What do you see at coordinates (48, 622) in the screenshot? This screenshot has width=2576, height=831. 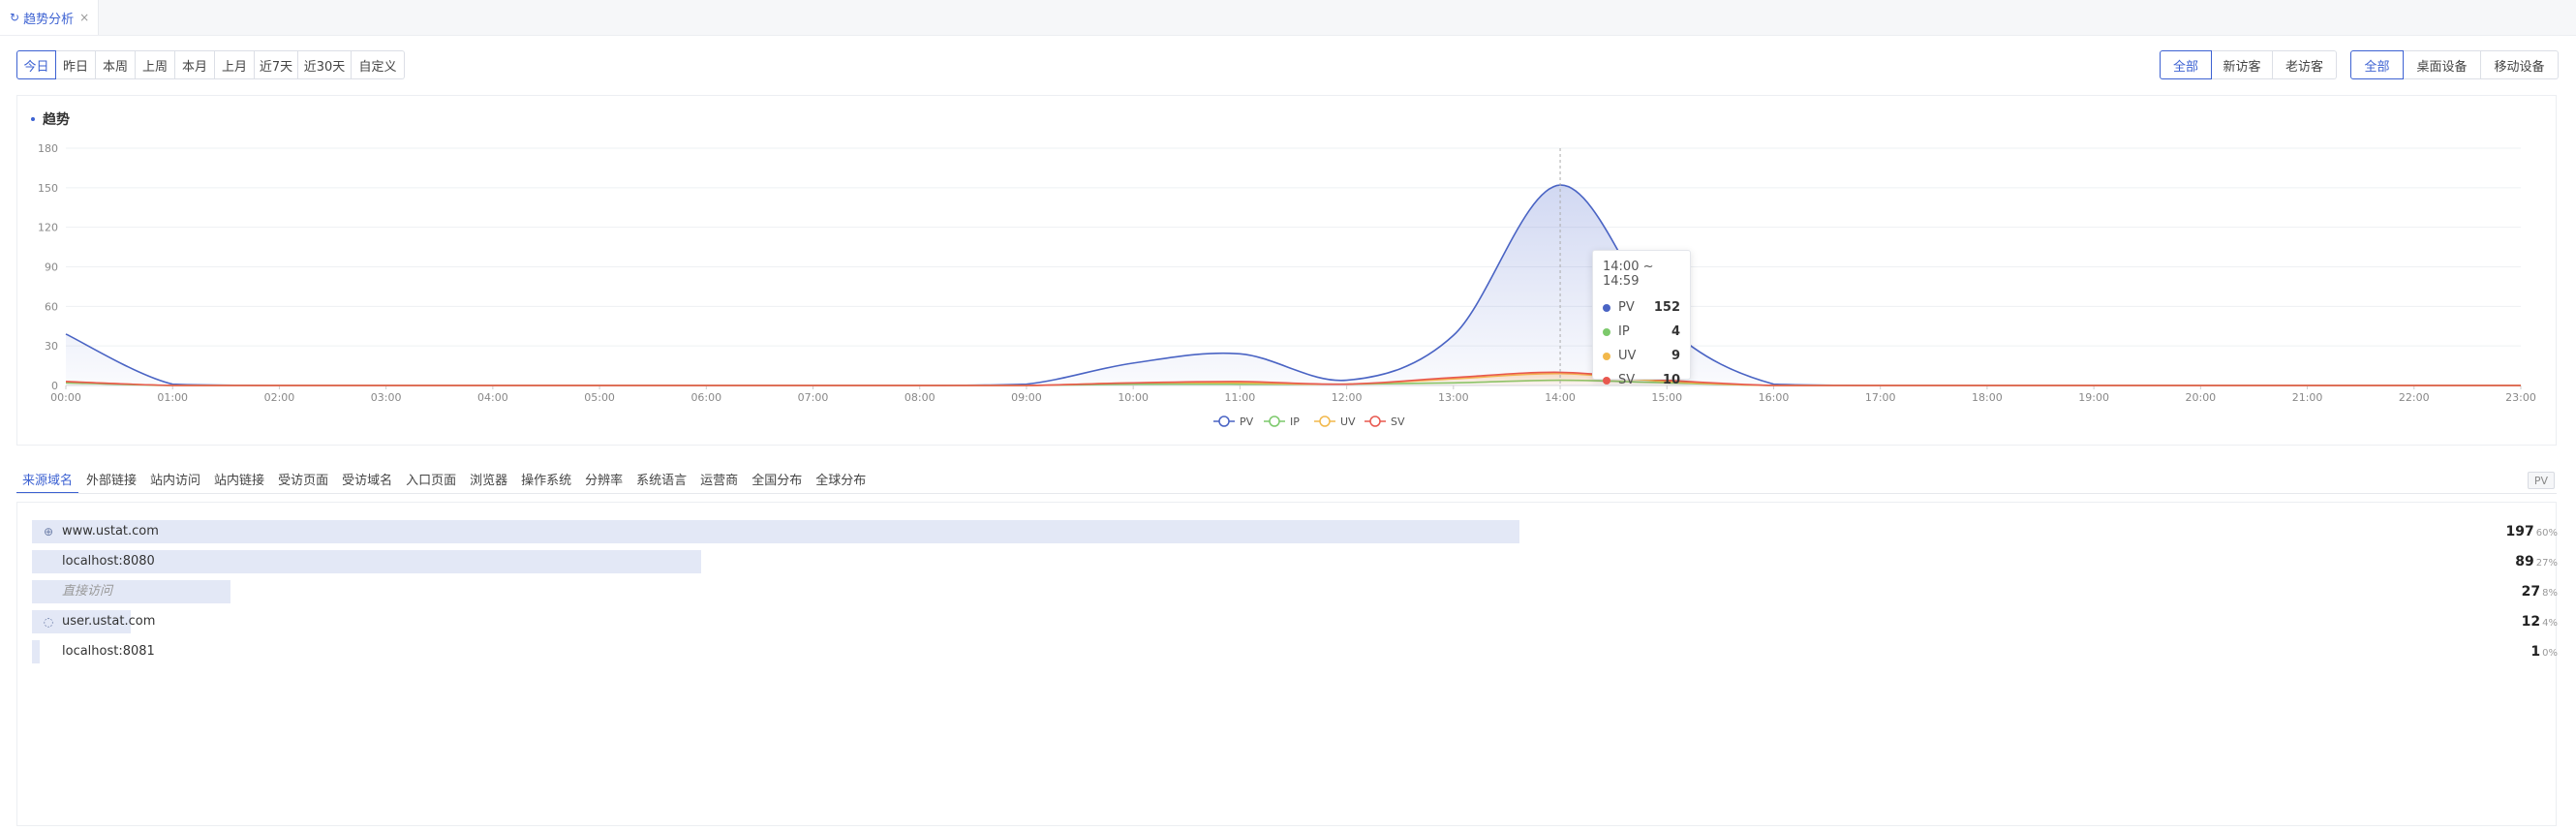 I see `globe-outline-icon: ◌` at bounding box center [48, 622].